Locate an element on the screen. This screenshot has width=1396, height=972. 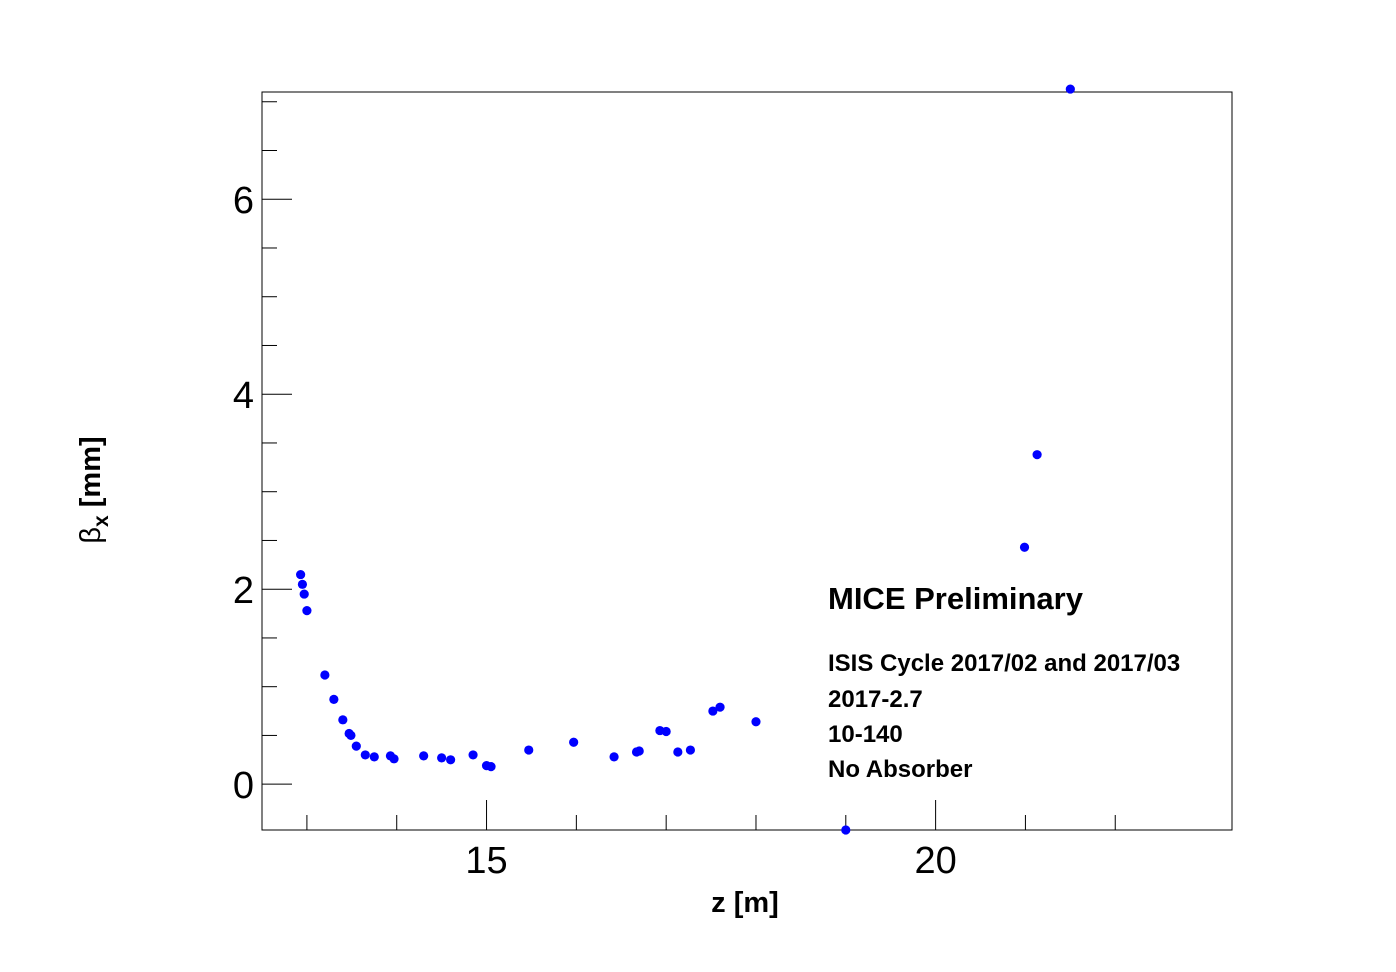
y-tick-label: 6 is located at coordinates (243, 201).